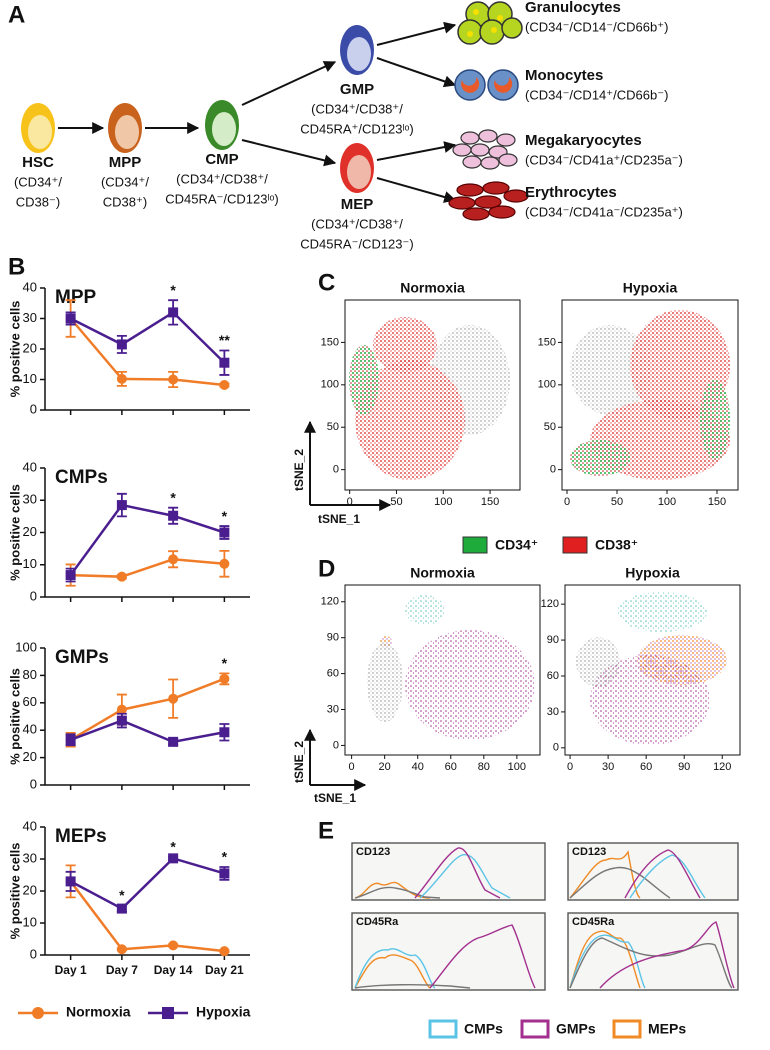  Describe the element at coordinates (326, 568) in the screenshot. I see `panel-label: D` at that location.